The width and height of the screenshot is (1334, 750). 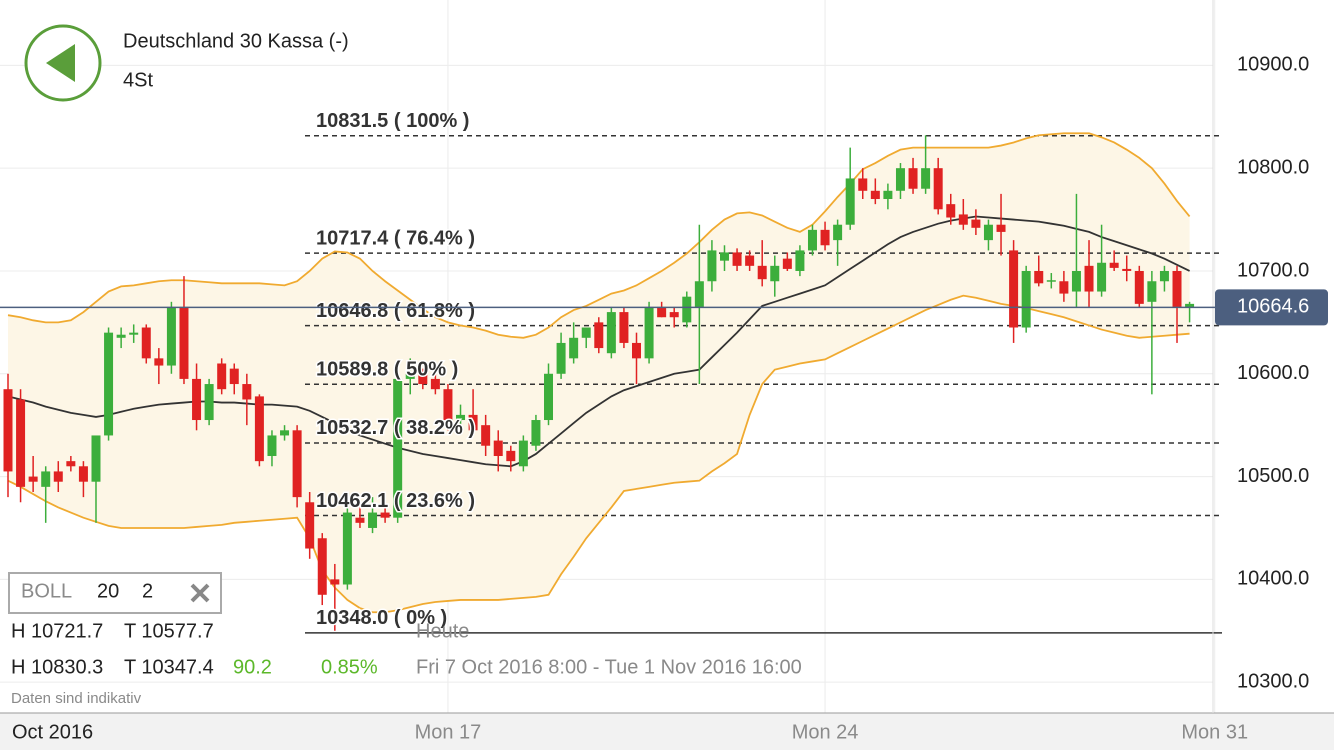 What do you see at coordinates (381, 618) in the screenshot?
I see `fib-label: 10348.0 ( 0% )` at bounding box center [381, 618].